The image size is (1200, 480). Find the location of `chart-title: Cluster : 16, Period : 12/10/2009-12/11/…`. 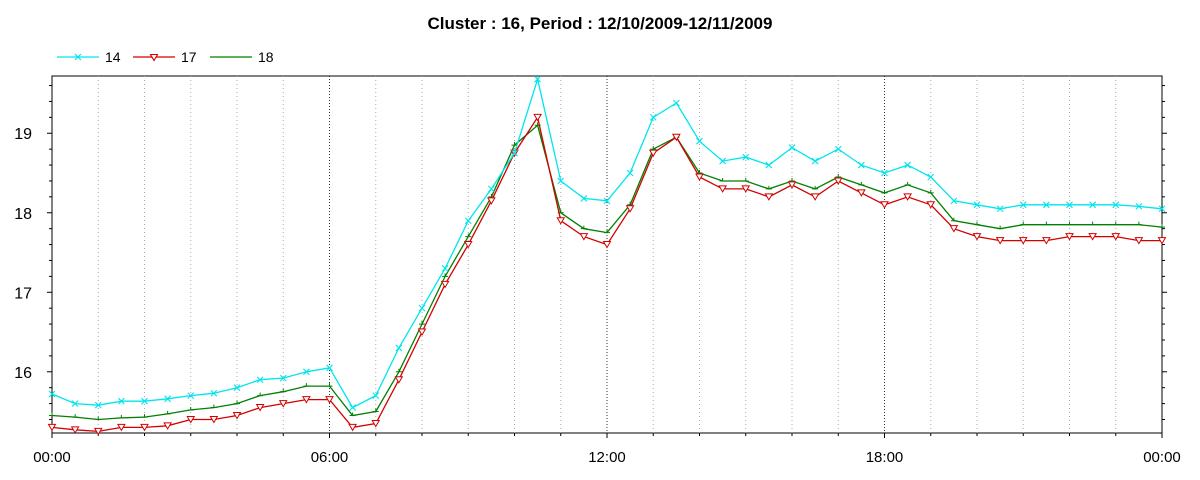

chart-title: Cluster : 16, Period : 12/10/2009-12/11/… is located at coordinates (600, 23).